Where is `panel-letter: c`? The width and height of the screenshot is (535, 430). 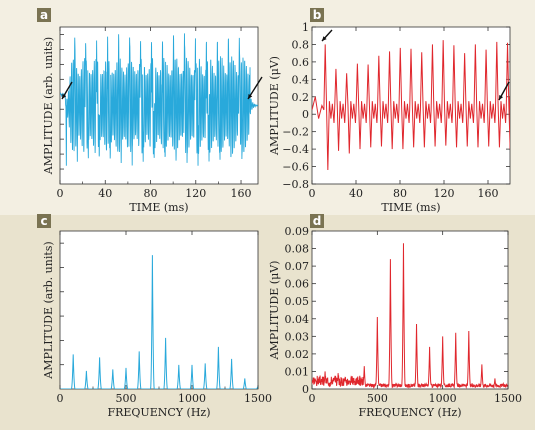
panel-letter: c is located at coordinates (43, 221).